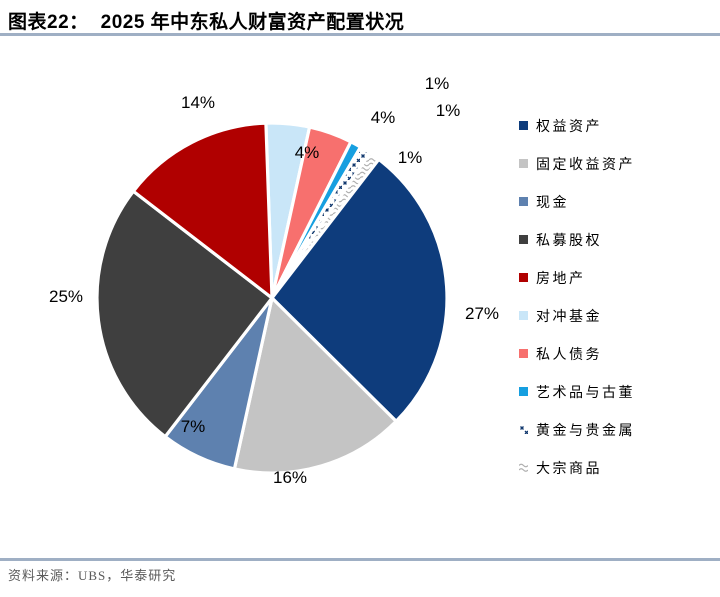  I want to click on legend-item-gold-metals: 黄金与贵金属, so click(577, 429).